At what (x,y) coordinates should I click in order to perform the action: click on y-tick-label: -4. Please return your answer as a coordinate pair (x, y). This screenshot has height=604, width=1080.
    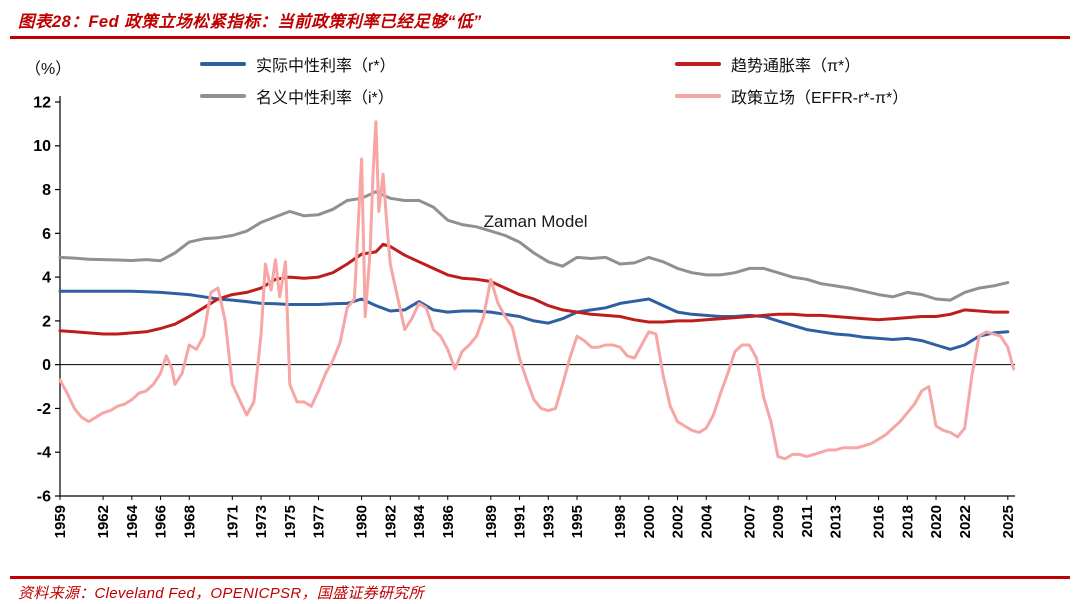
    Looking at the image, I should click on (44, 453).